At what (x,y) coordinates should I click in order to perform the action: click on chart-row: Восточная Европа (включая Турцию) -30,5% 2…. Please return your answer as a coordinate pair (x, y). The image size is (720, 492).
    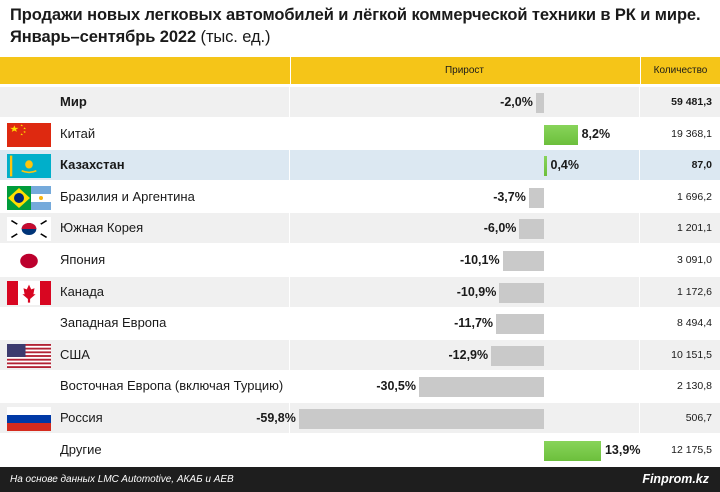
    Looking at the image, I should click on (360, 386).